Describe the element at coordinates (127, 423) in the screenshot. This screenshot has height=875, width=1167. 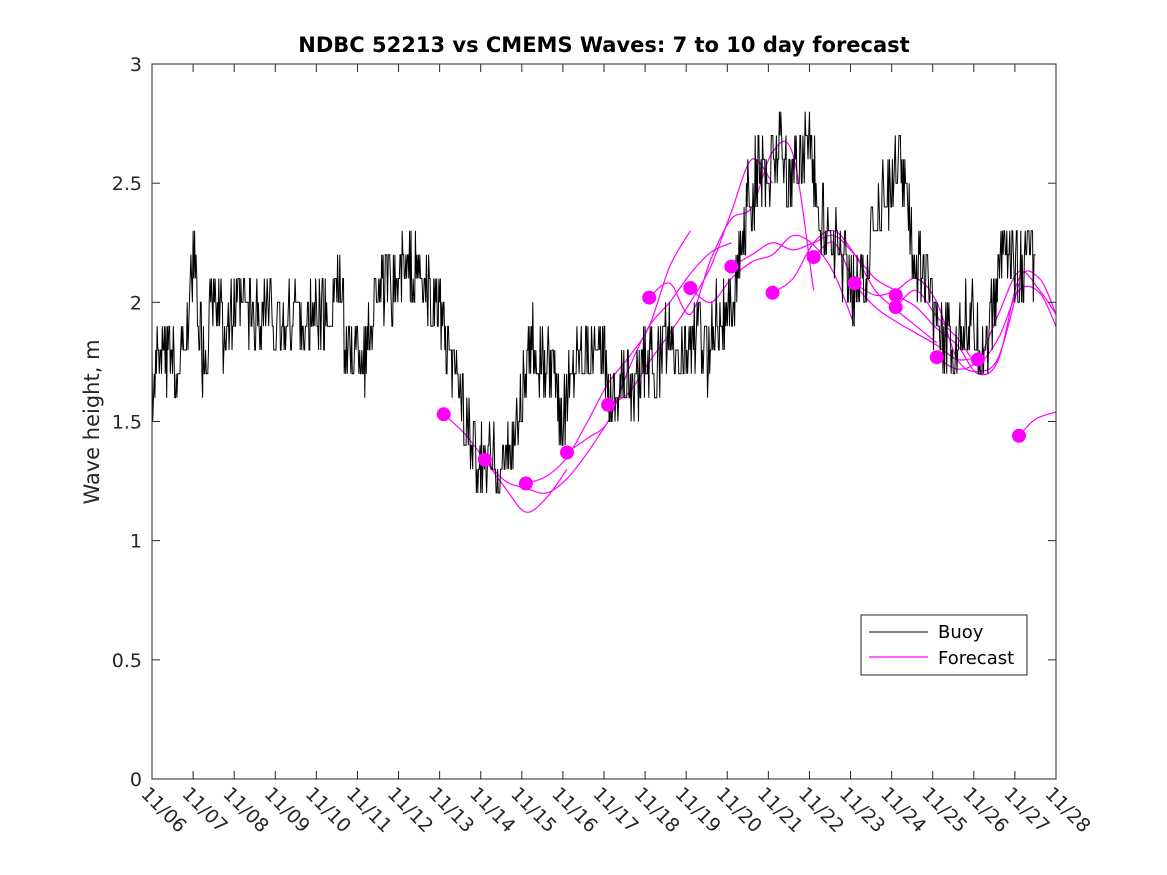
I see `y-tick-label: 1.5` at that location.